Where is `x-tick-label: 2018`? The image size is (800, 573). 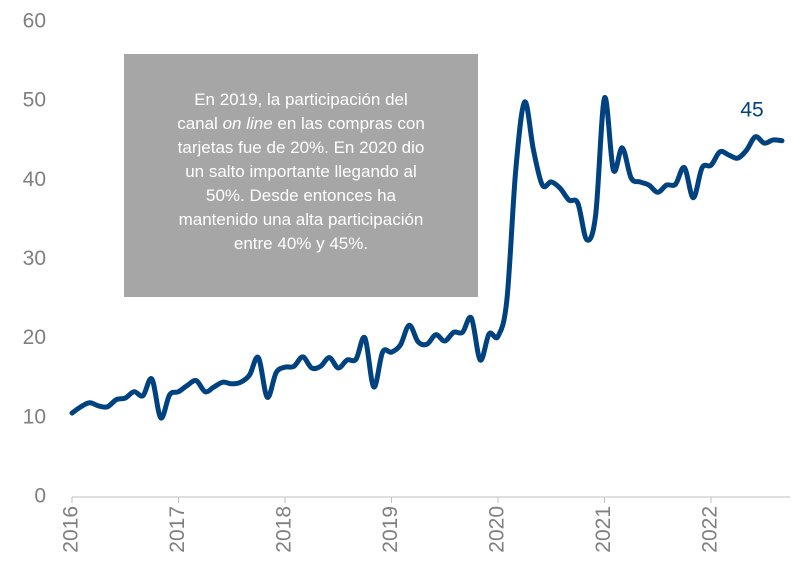 x-tick-label: 2018 is located at coordinates (284, 529).